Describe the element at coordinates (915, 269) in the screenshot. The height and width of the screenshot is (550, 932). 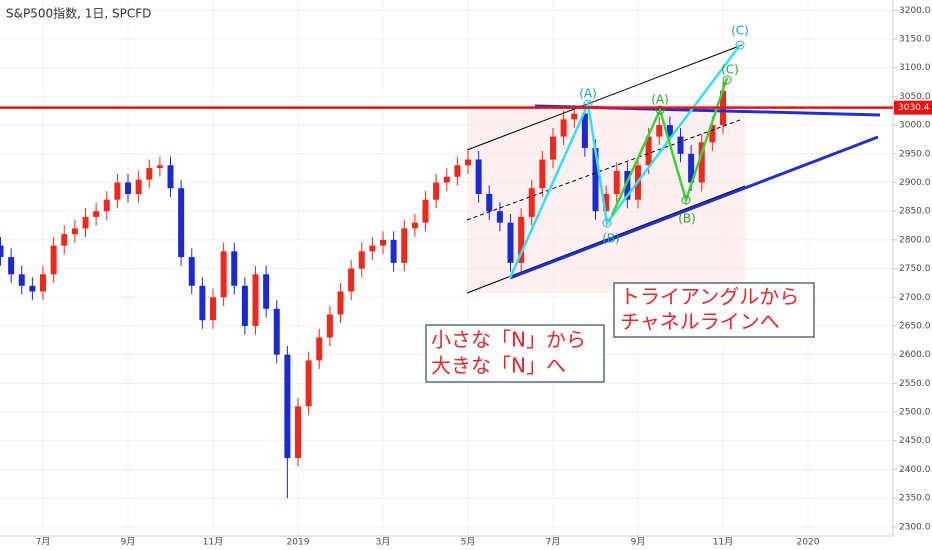
I see `y-tick-label: 2750.0` at that location.